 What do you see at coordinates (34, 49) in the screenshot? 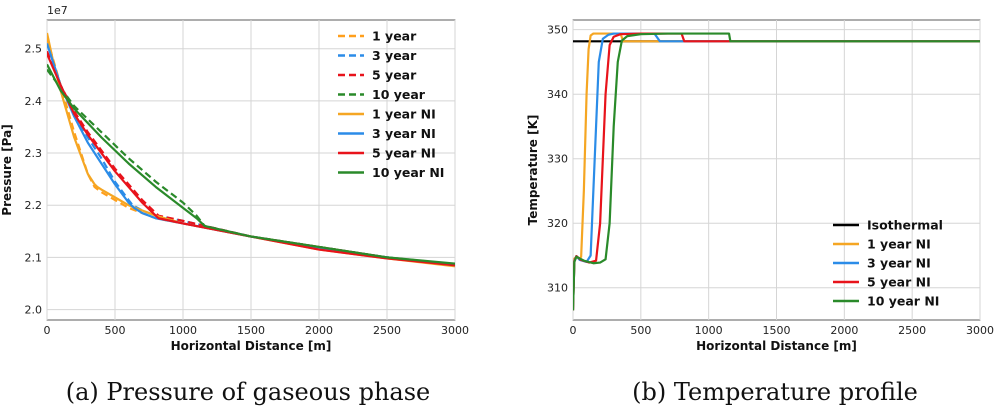
I see `y-tick-label: 2.5` at bounding box center [34, 49].